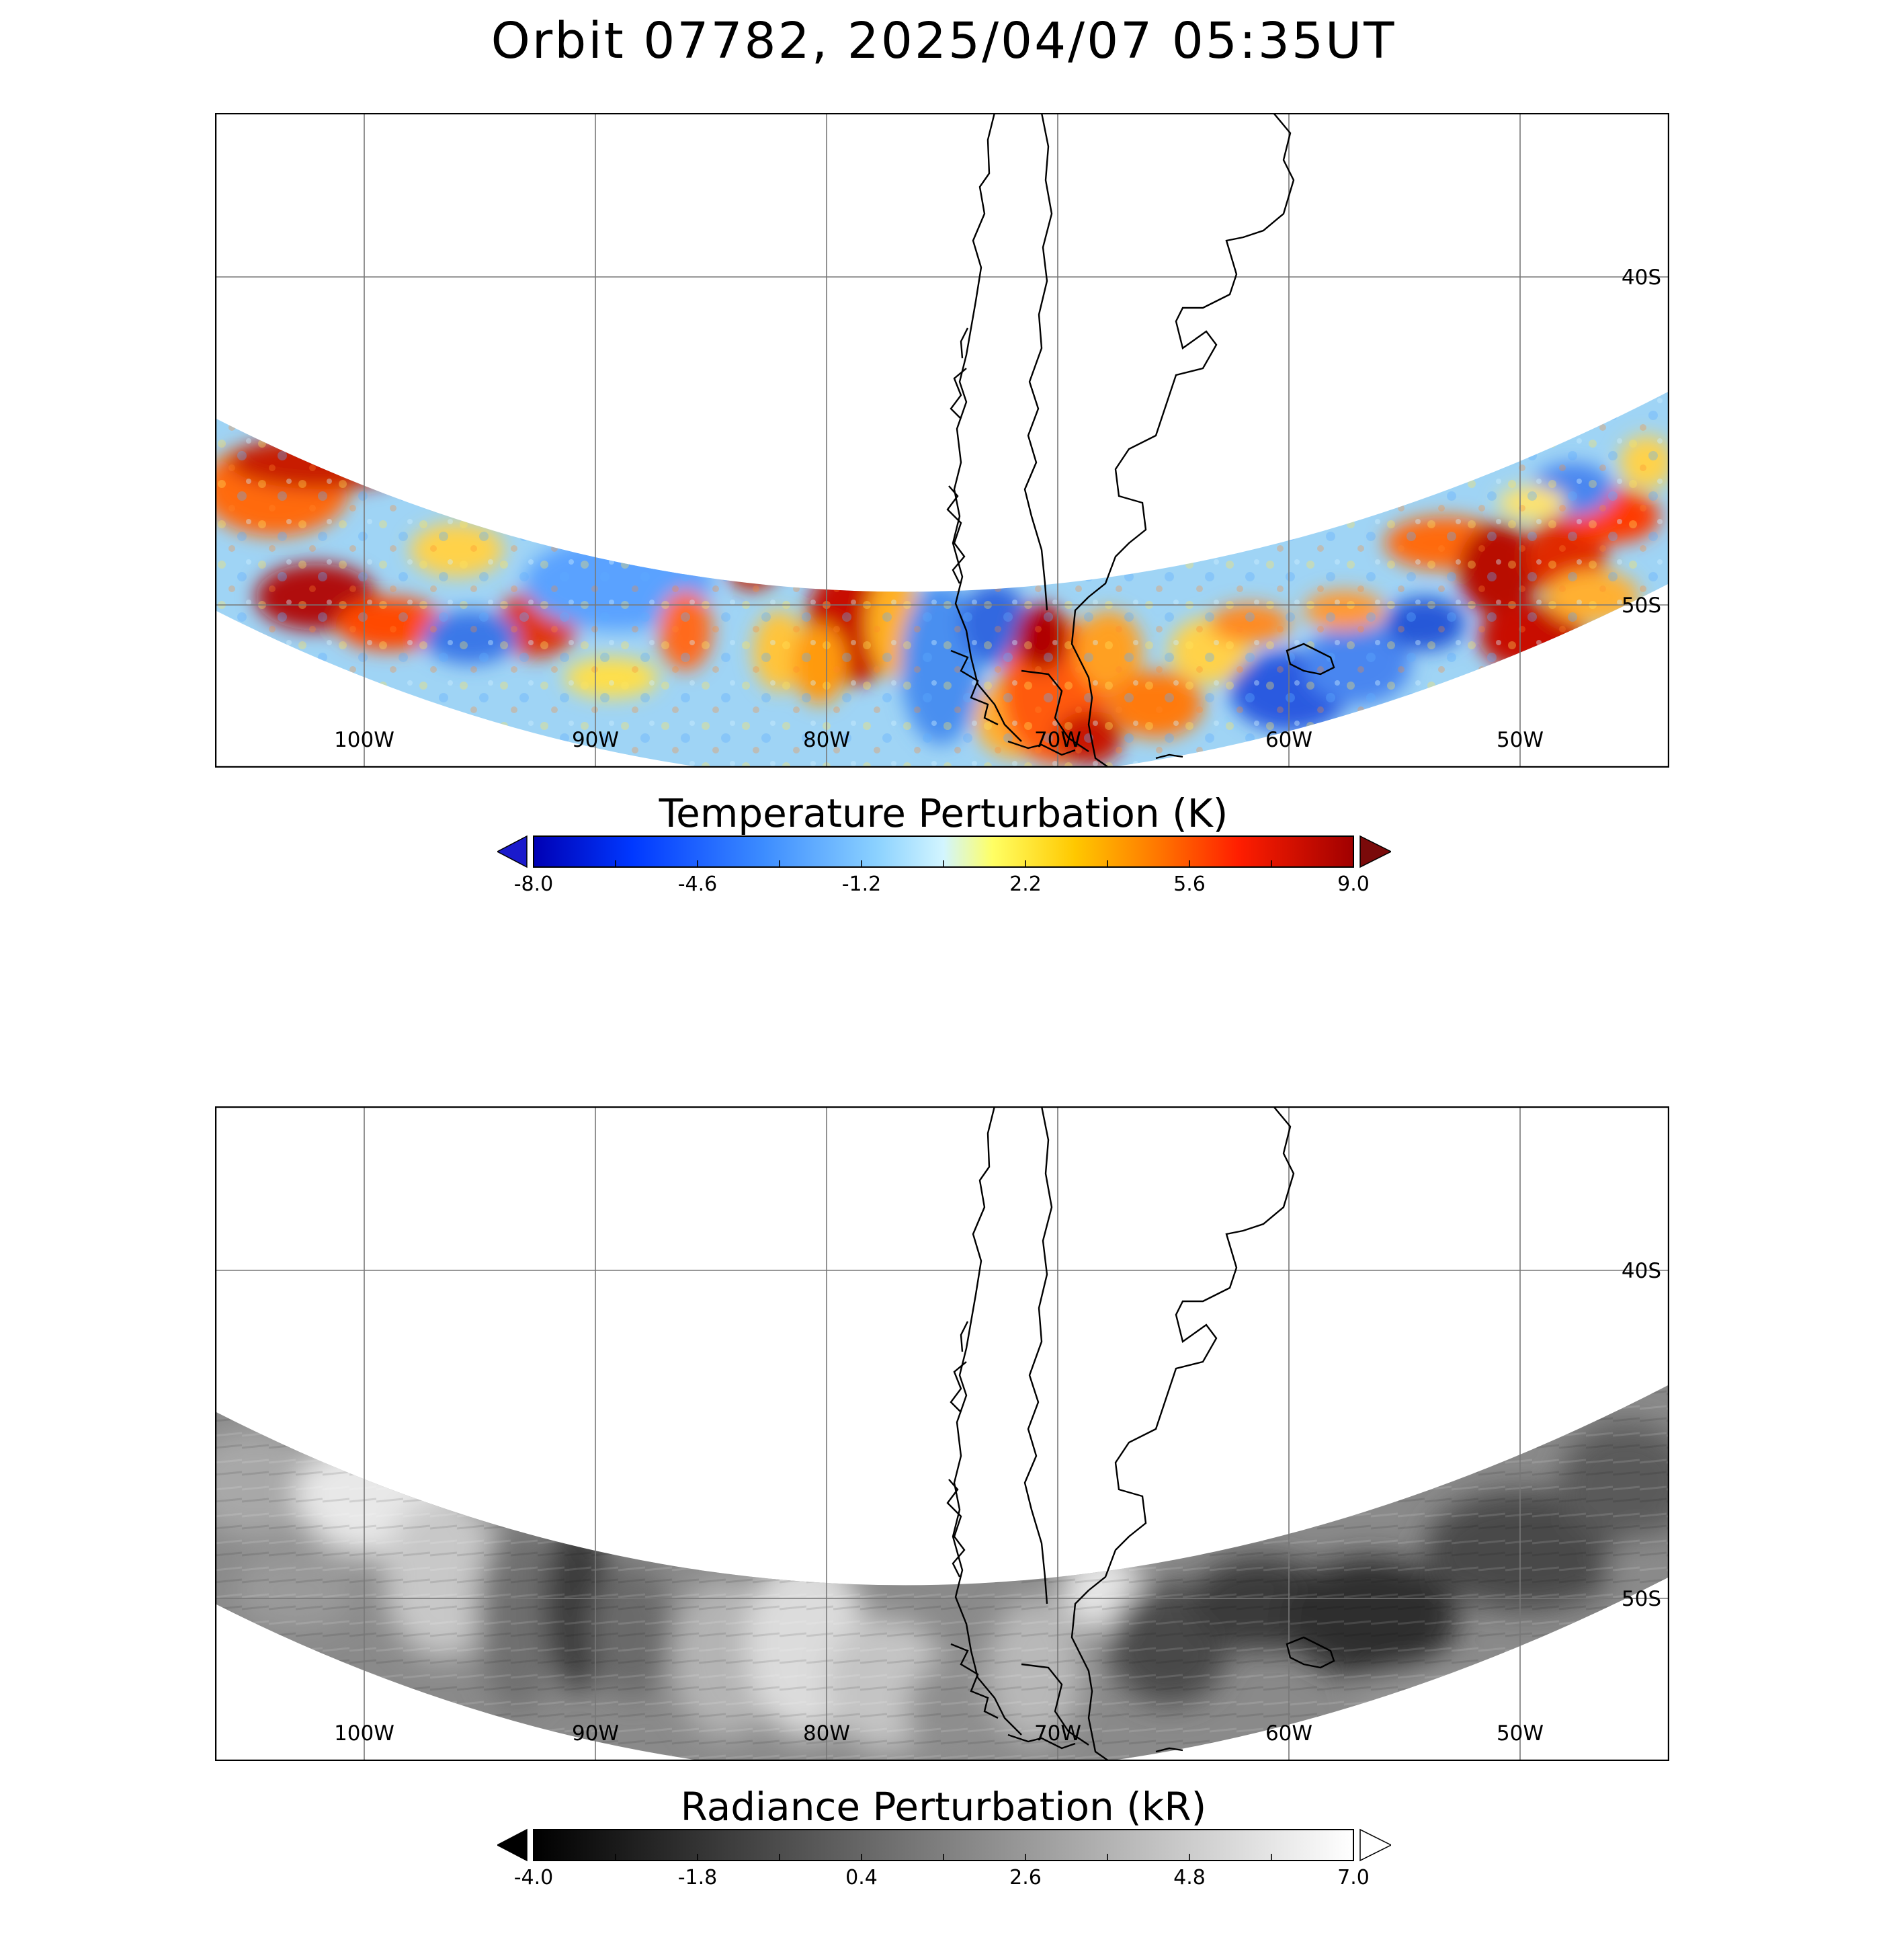 The image size is (1887, 1960). Describe the element at coordinates (944, 813) in the screenshot. I see `temperature-colorbar-title: Temperature Perturbation (K)` at that location.